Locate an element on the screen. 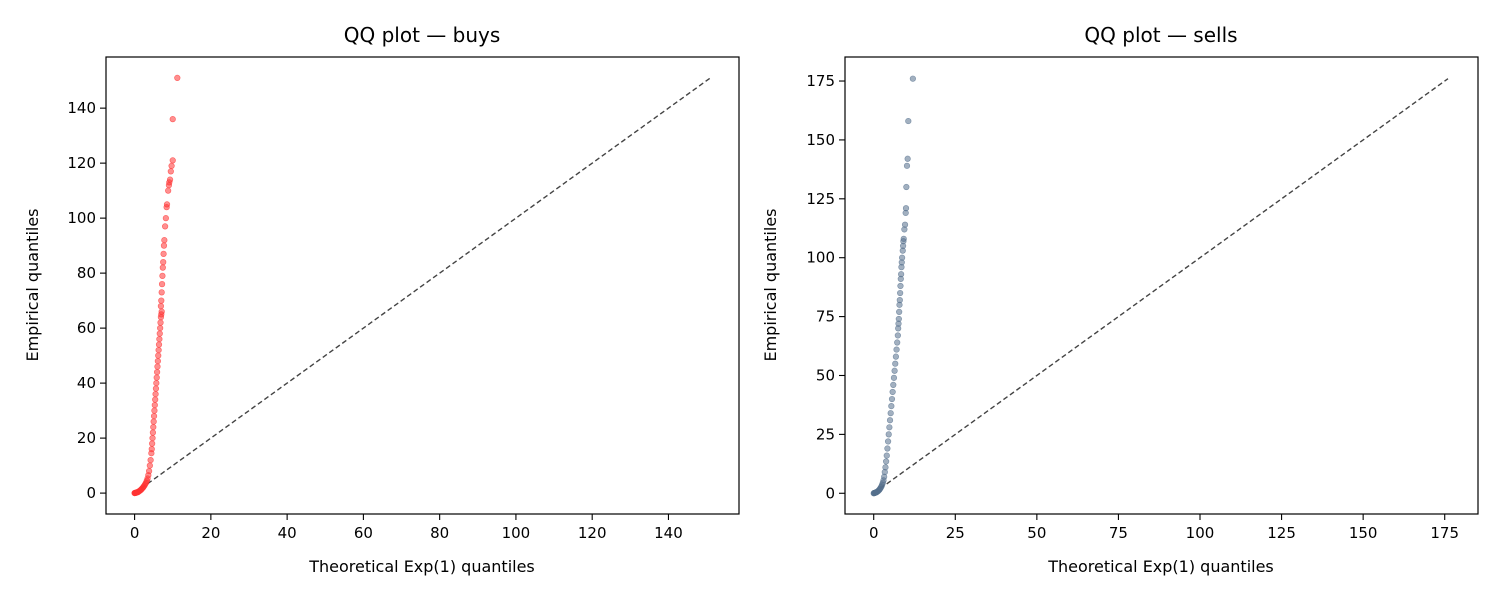  x-tick-label: 80 is located at coordinates (439, 533).